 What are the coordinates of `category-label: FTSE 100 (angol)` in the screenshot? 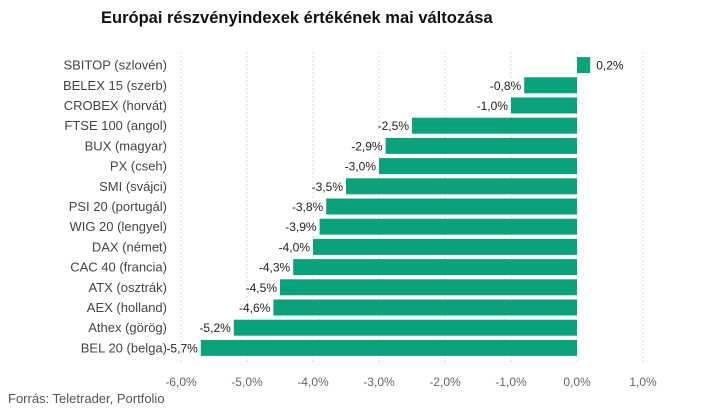 It's located at (115, 125).